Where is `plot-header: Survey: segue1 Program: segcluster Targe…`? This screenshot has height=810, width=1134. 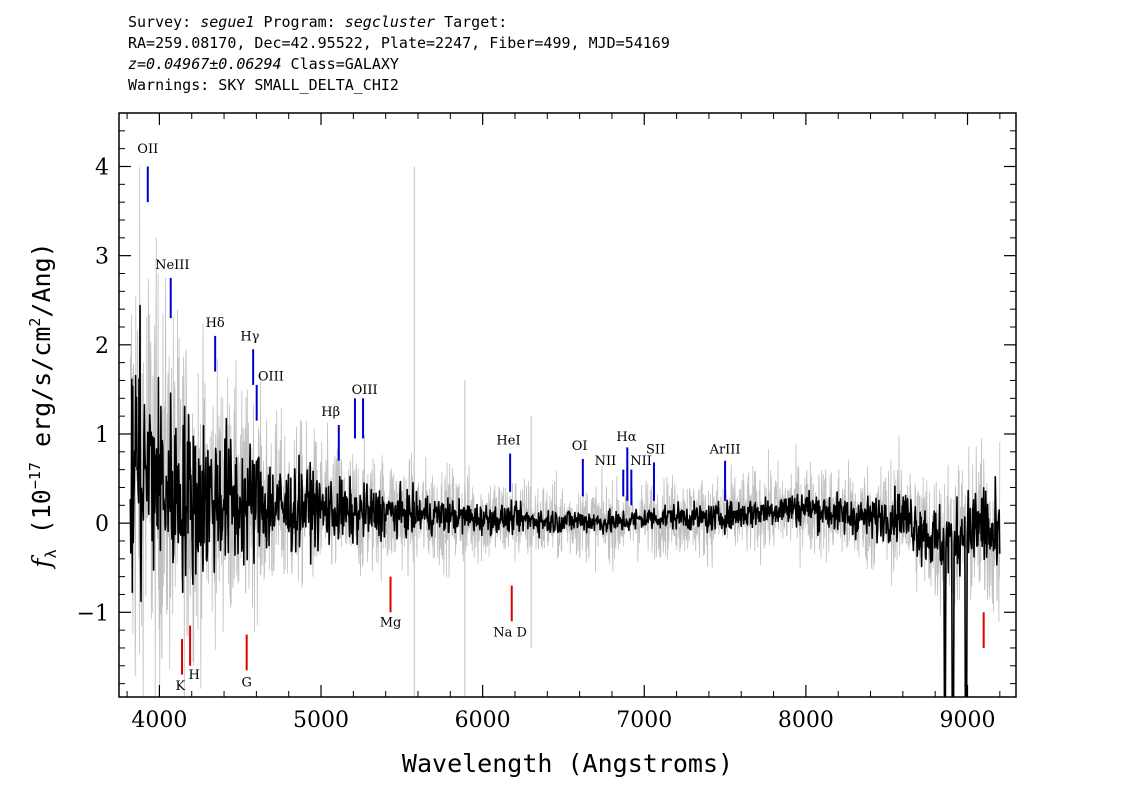 plot-header: Survey: segue1 Program: segcluster Targe… is located at coordinates (399, 54).